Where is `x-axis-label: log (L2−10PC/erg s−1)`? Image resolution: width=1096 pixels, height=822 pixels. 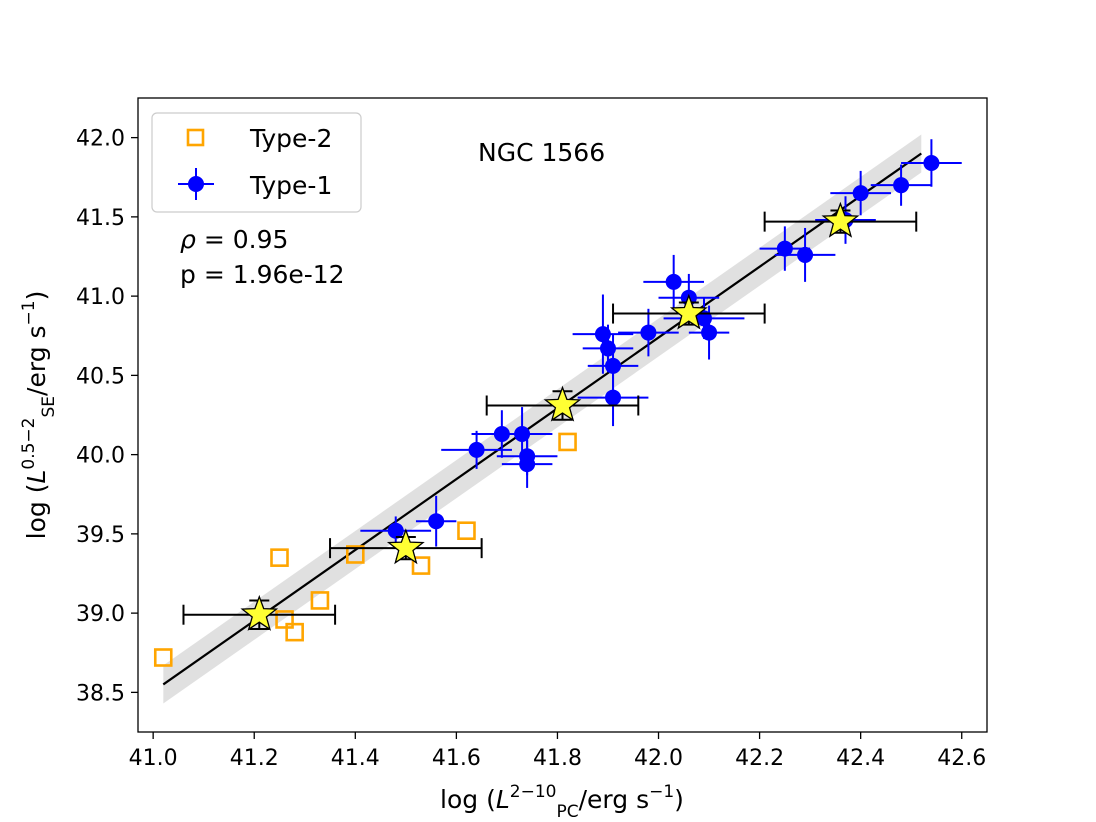
x-axis-label: log (L2−10PC/erg s−1) is located at coordinates (562, 802).